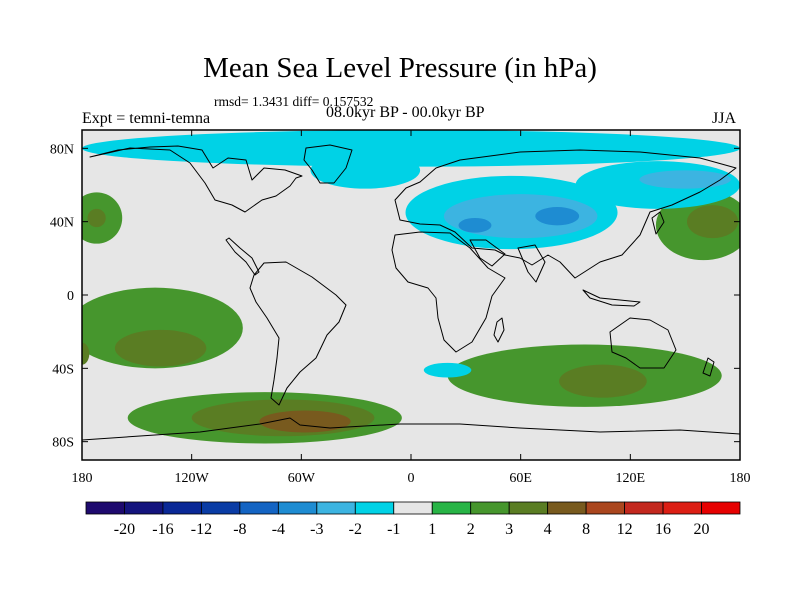 Image resolution: width=800 pixels, height=600 pixels. Describe the element at coordinates (531, 263) in the screenshot. I see `coastline-india` at that location.